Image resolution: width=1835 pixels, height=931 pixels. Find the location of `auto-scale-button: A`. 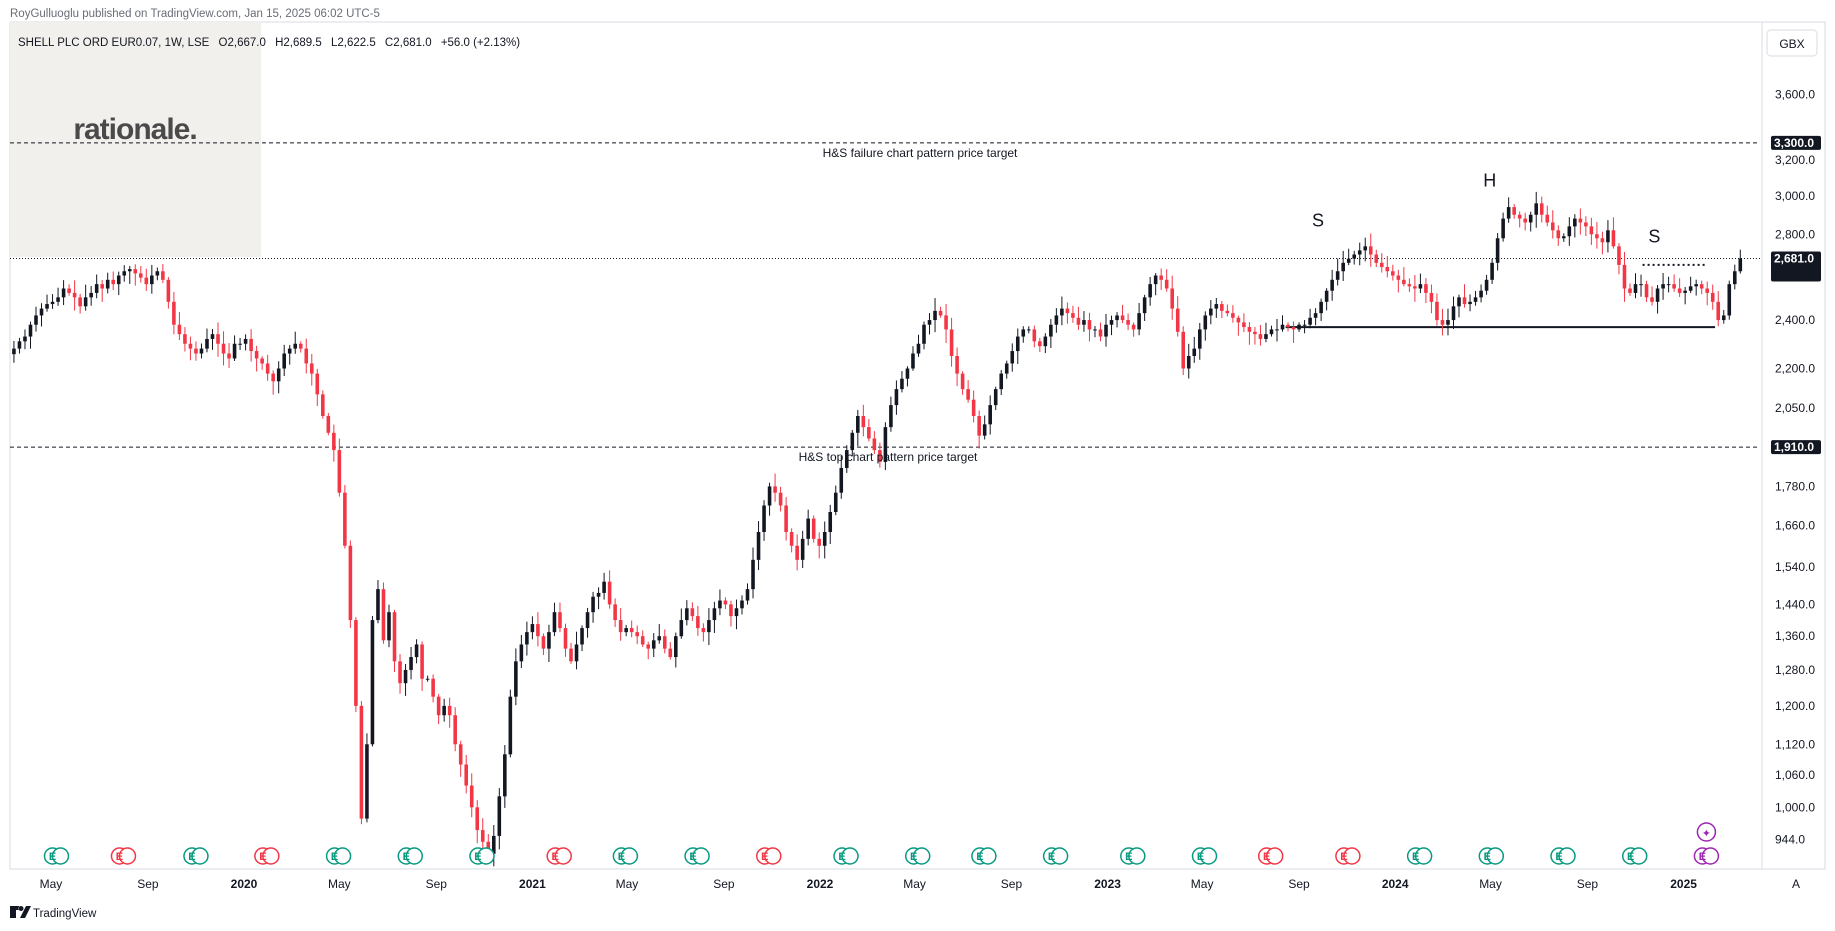

auto-scale-button: A is located at coordinates (1796, 884).